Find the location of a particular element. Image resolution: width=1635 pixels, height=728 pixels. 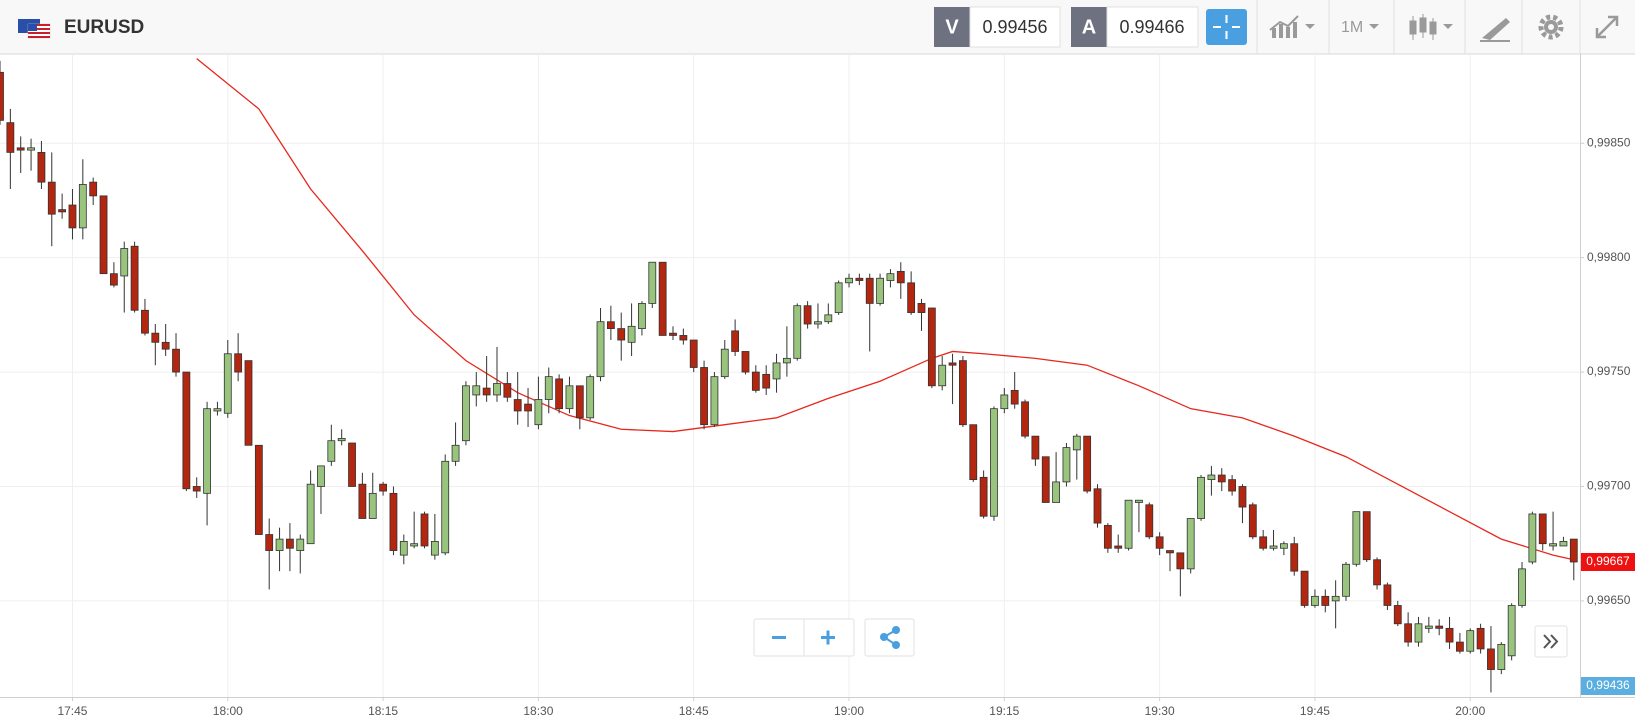

header-separators is located at coordinates (1418, 27).